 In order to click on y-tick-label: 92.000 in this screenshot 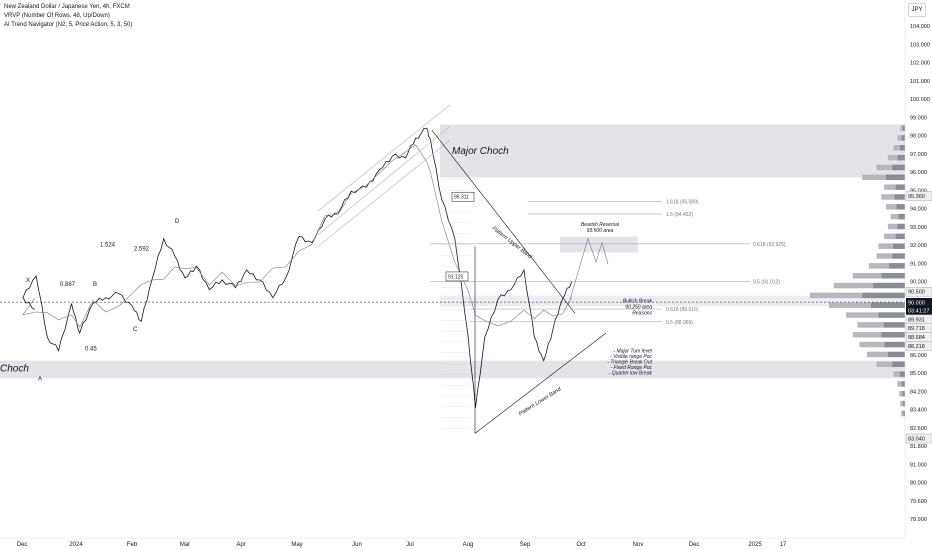, I will do `click(918, 246)`.